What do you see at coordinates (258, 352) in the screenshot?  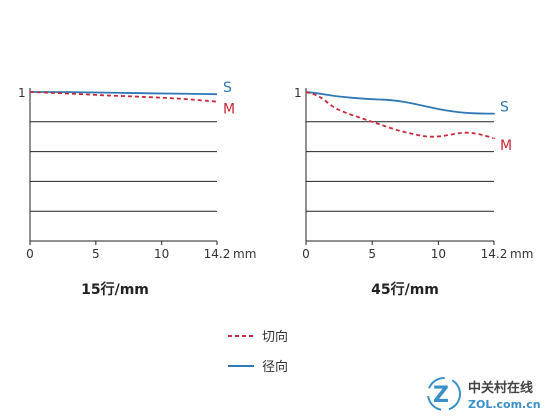 I see `legend: 切向 径向` at bounding box center [258, 352].